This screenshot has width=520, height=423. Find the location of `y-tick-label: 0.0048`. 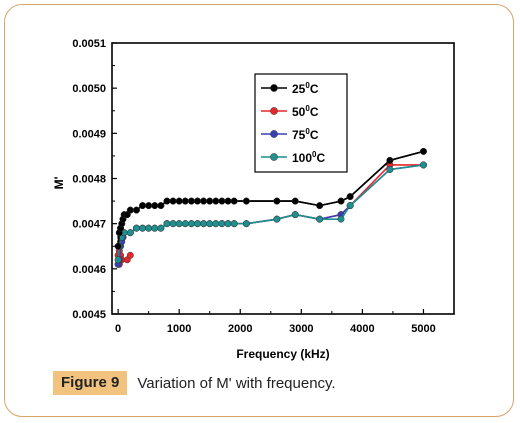

y-tick-label: 0.0048 is located at coordinates (89, 180).